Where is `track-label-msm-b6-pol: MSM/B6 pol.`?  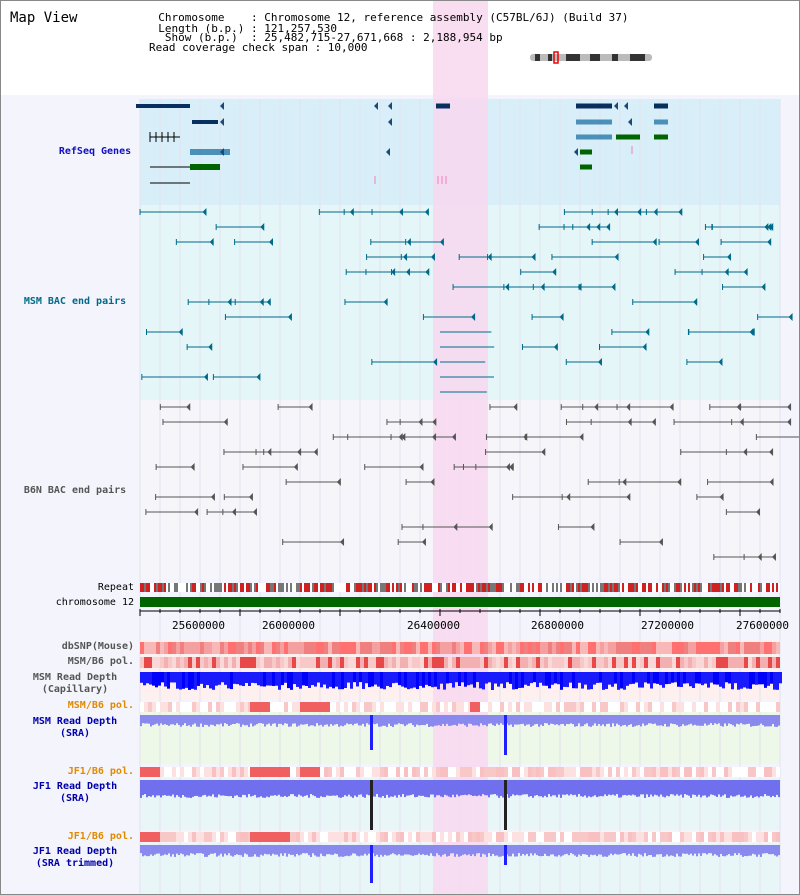
track-label-msm-b6-pol: MSM/B6 pol. is located at coordinates (100, 661).